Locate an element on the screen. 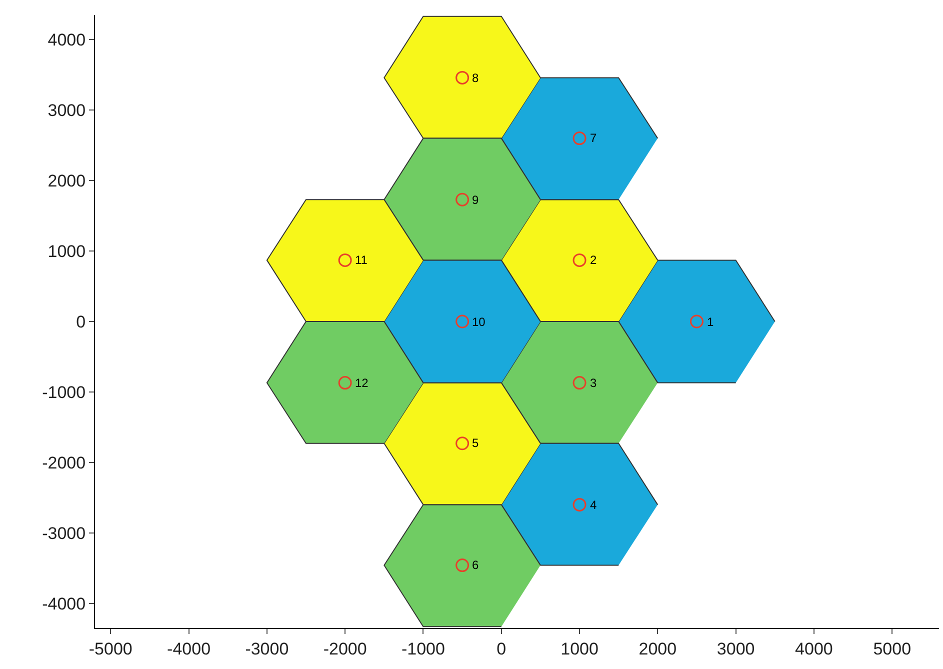  x-tick-label: -1000 is located at coordinates (423, 648).